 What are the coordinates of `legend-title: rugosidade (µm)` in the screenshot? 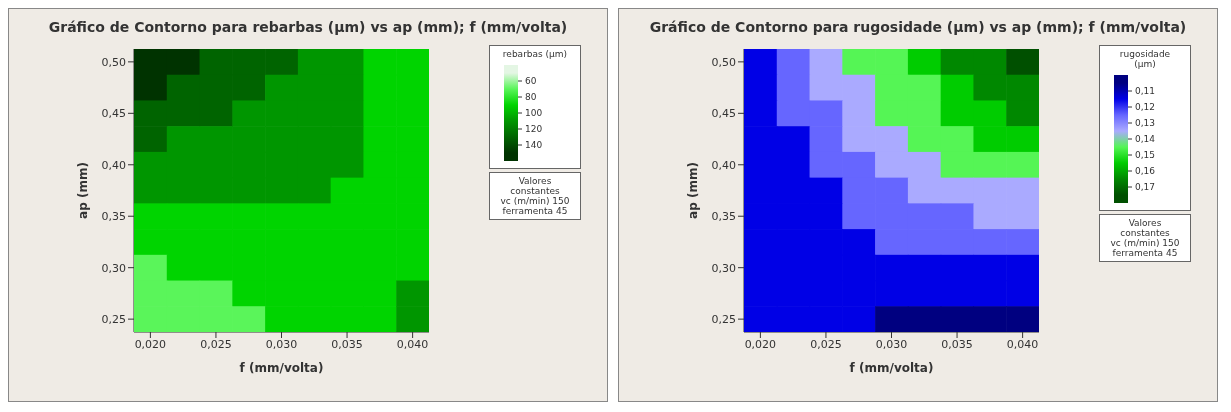 It's located at (1145, 59).